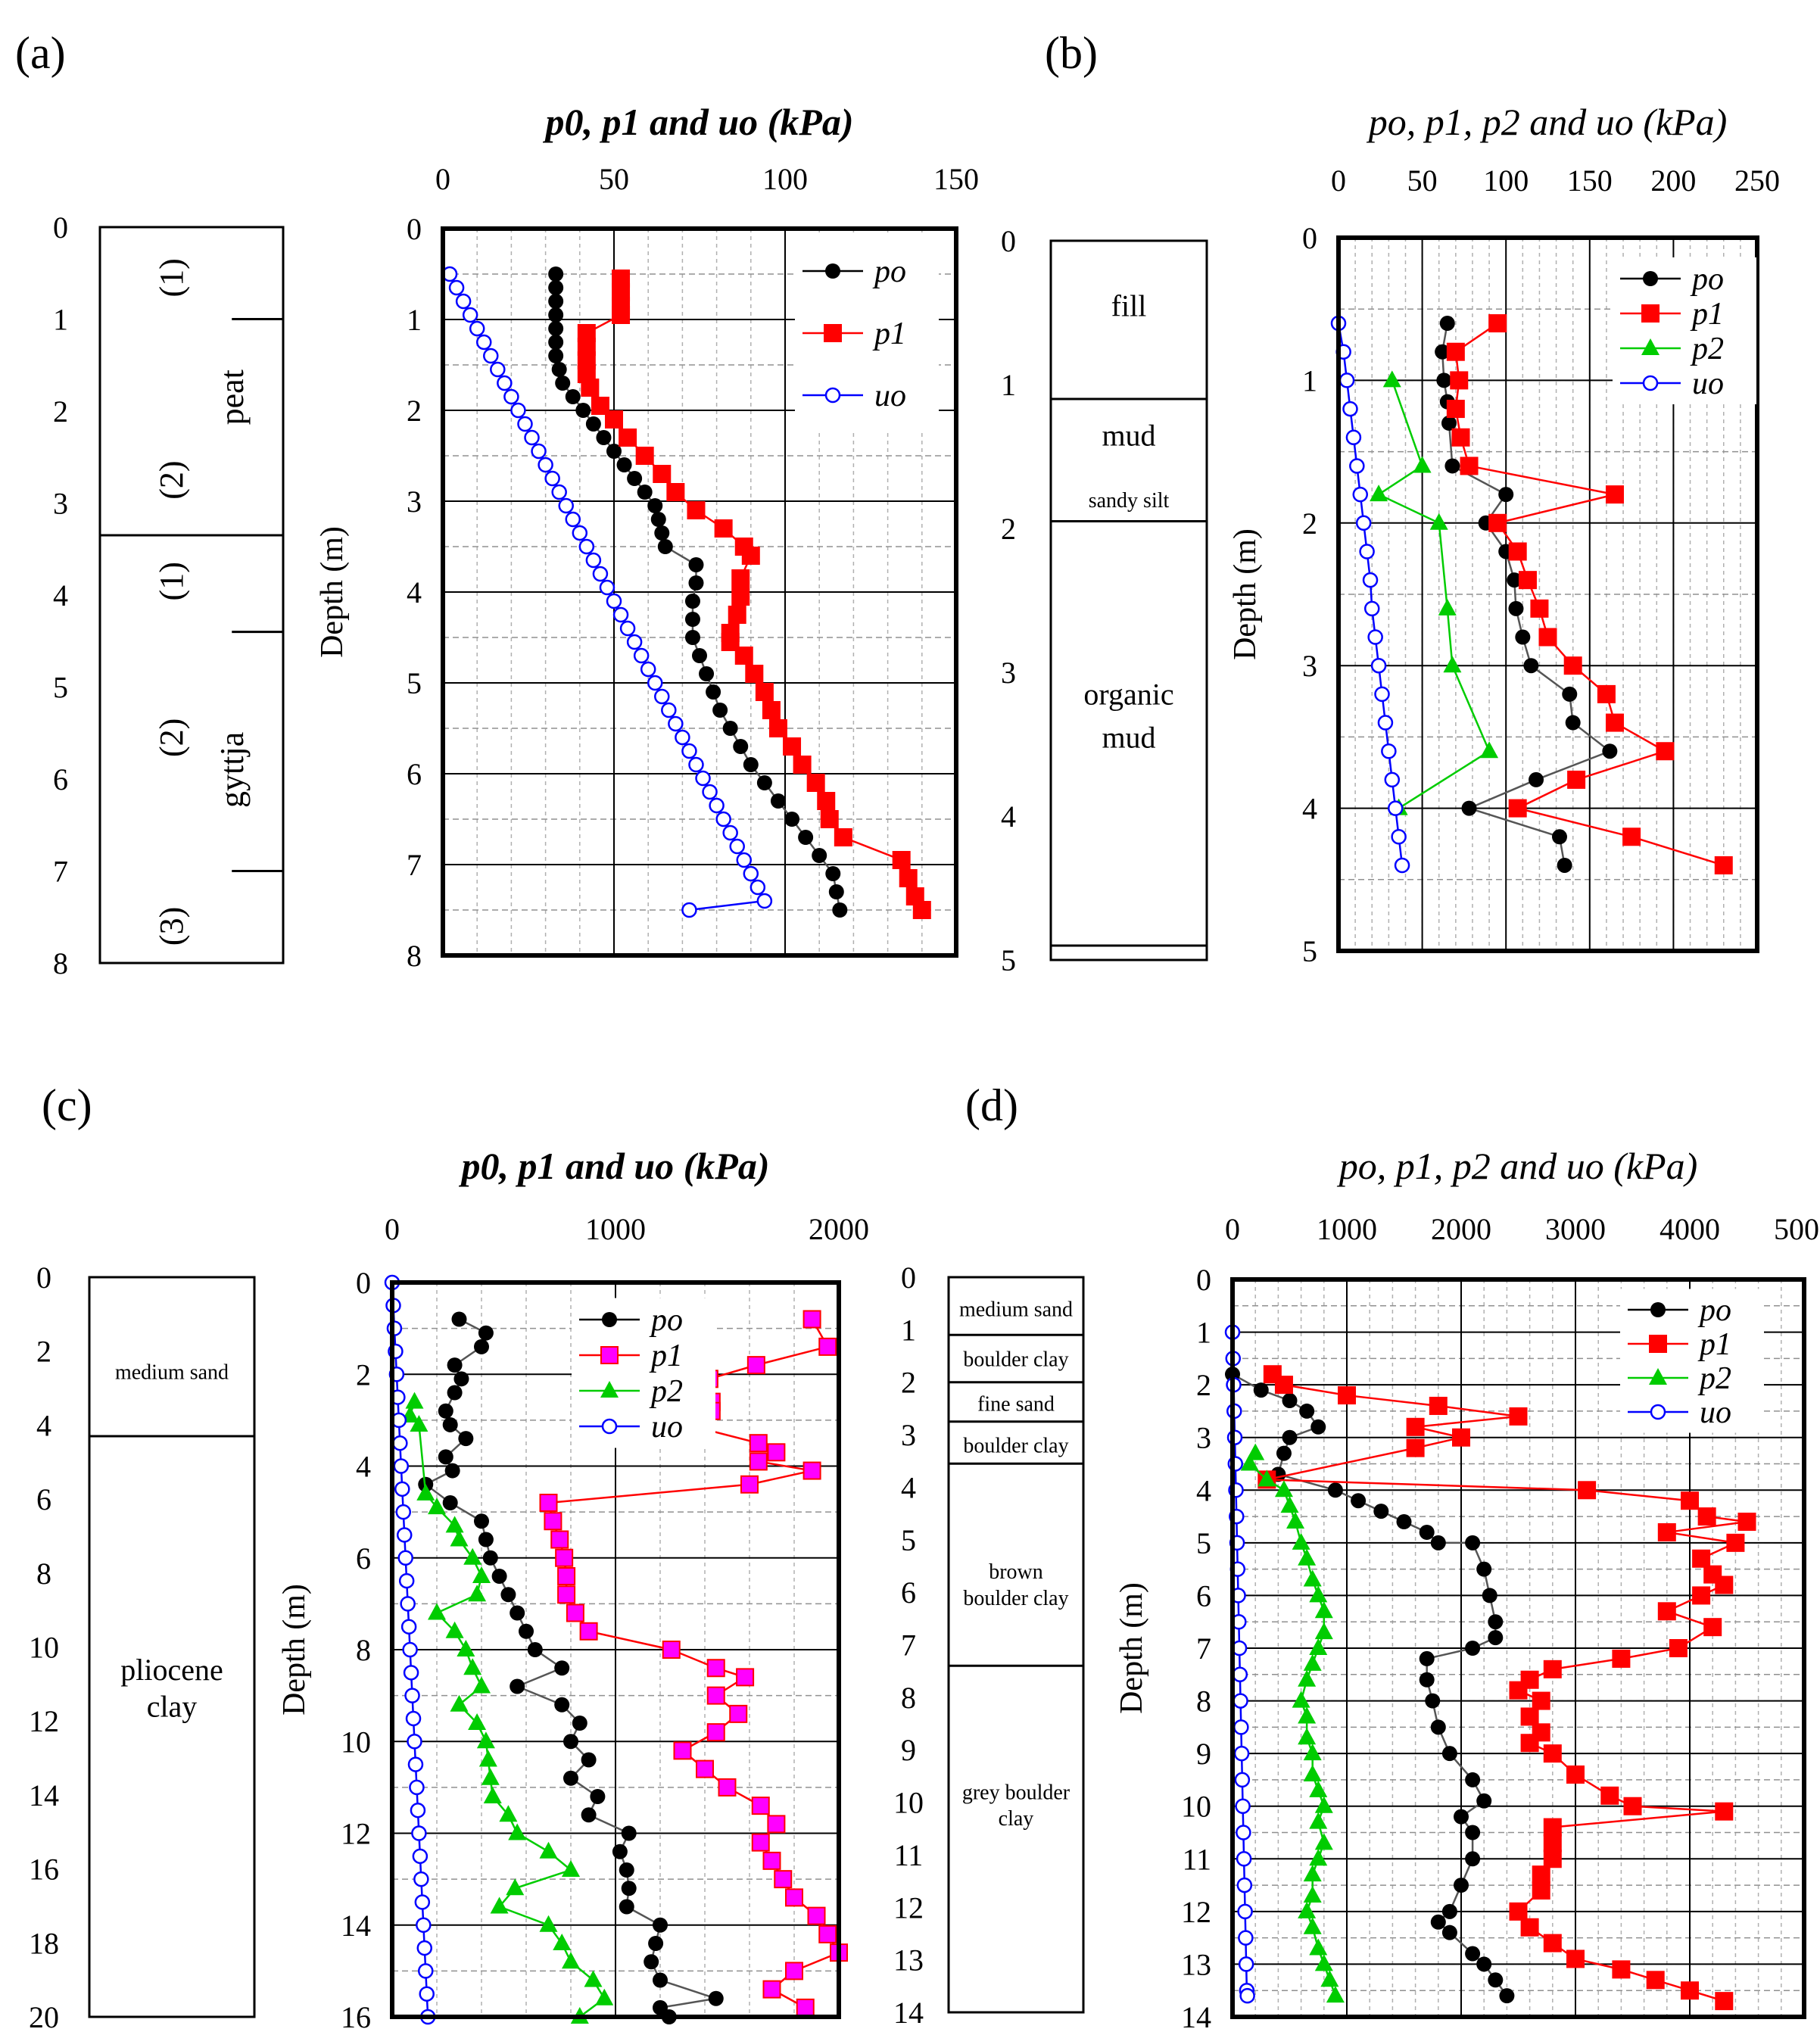 This screenshot has width=1820, height=2032. I want to click on strat-depth-tick: 14, so click(44, 1795).